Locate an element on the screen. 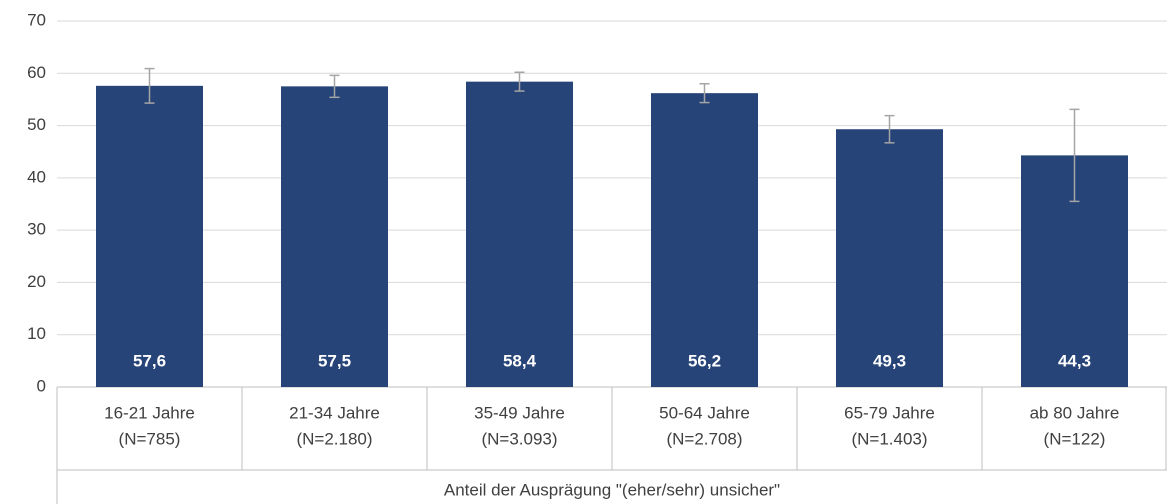 This screenshot has height=504, width=1167. x-tick-label: (N=122) is located at coordinates (1075, 438).